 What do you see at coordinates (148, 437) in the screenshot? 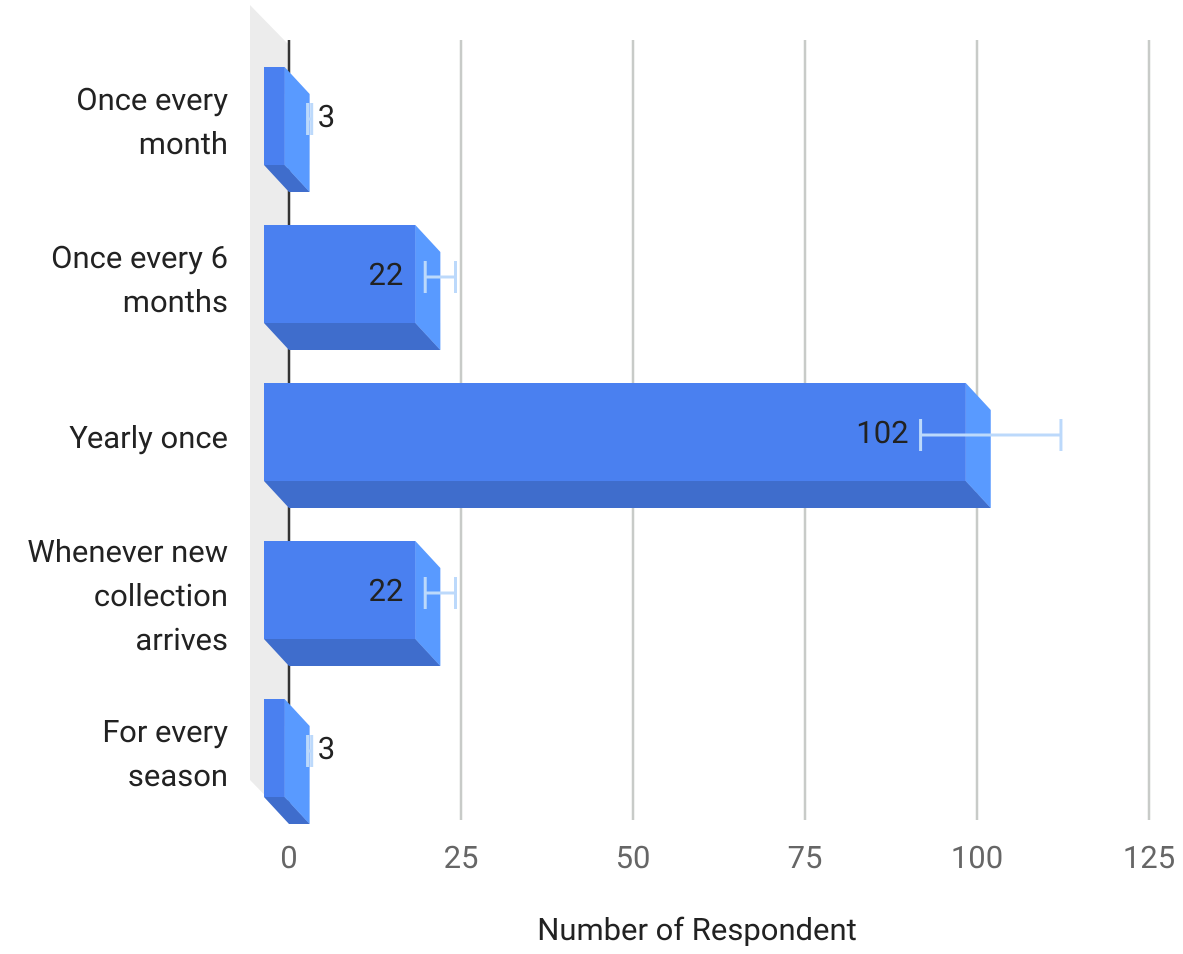
I see `y-tick-label: Yearly once` at bounding box center [148, 437].